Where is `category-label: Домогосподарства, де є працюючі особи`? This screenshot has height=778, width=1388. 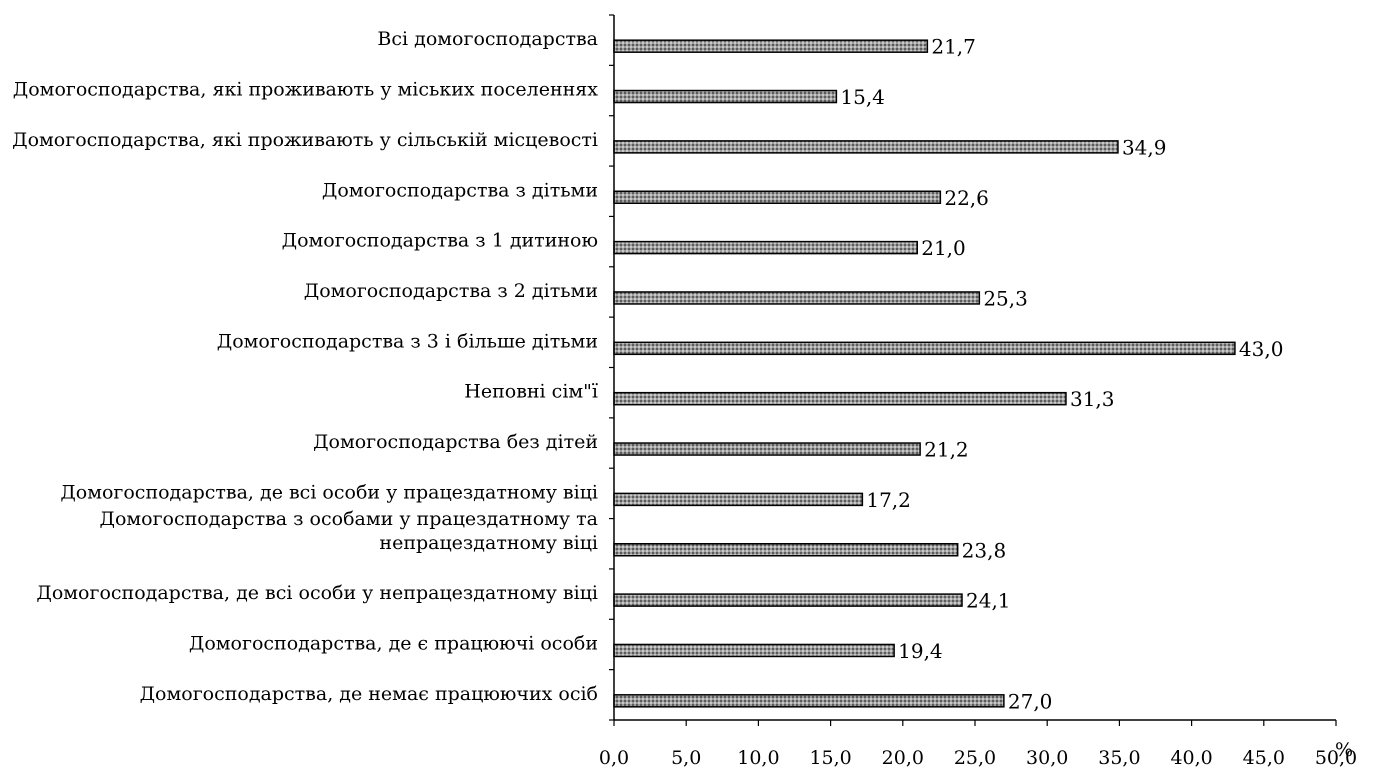 category-label: Домогосподарства, де є працюючі особи is located at coordinates (393, 643).